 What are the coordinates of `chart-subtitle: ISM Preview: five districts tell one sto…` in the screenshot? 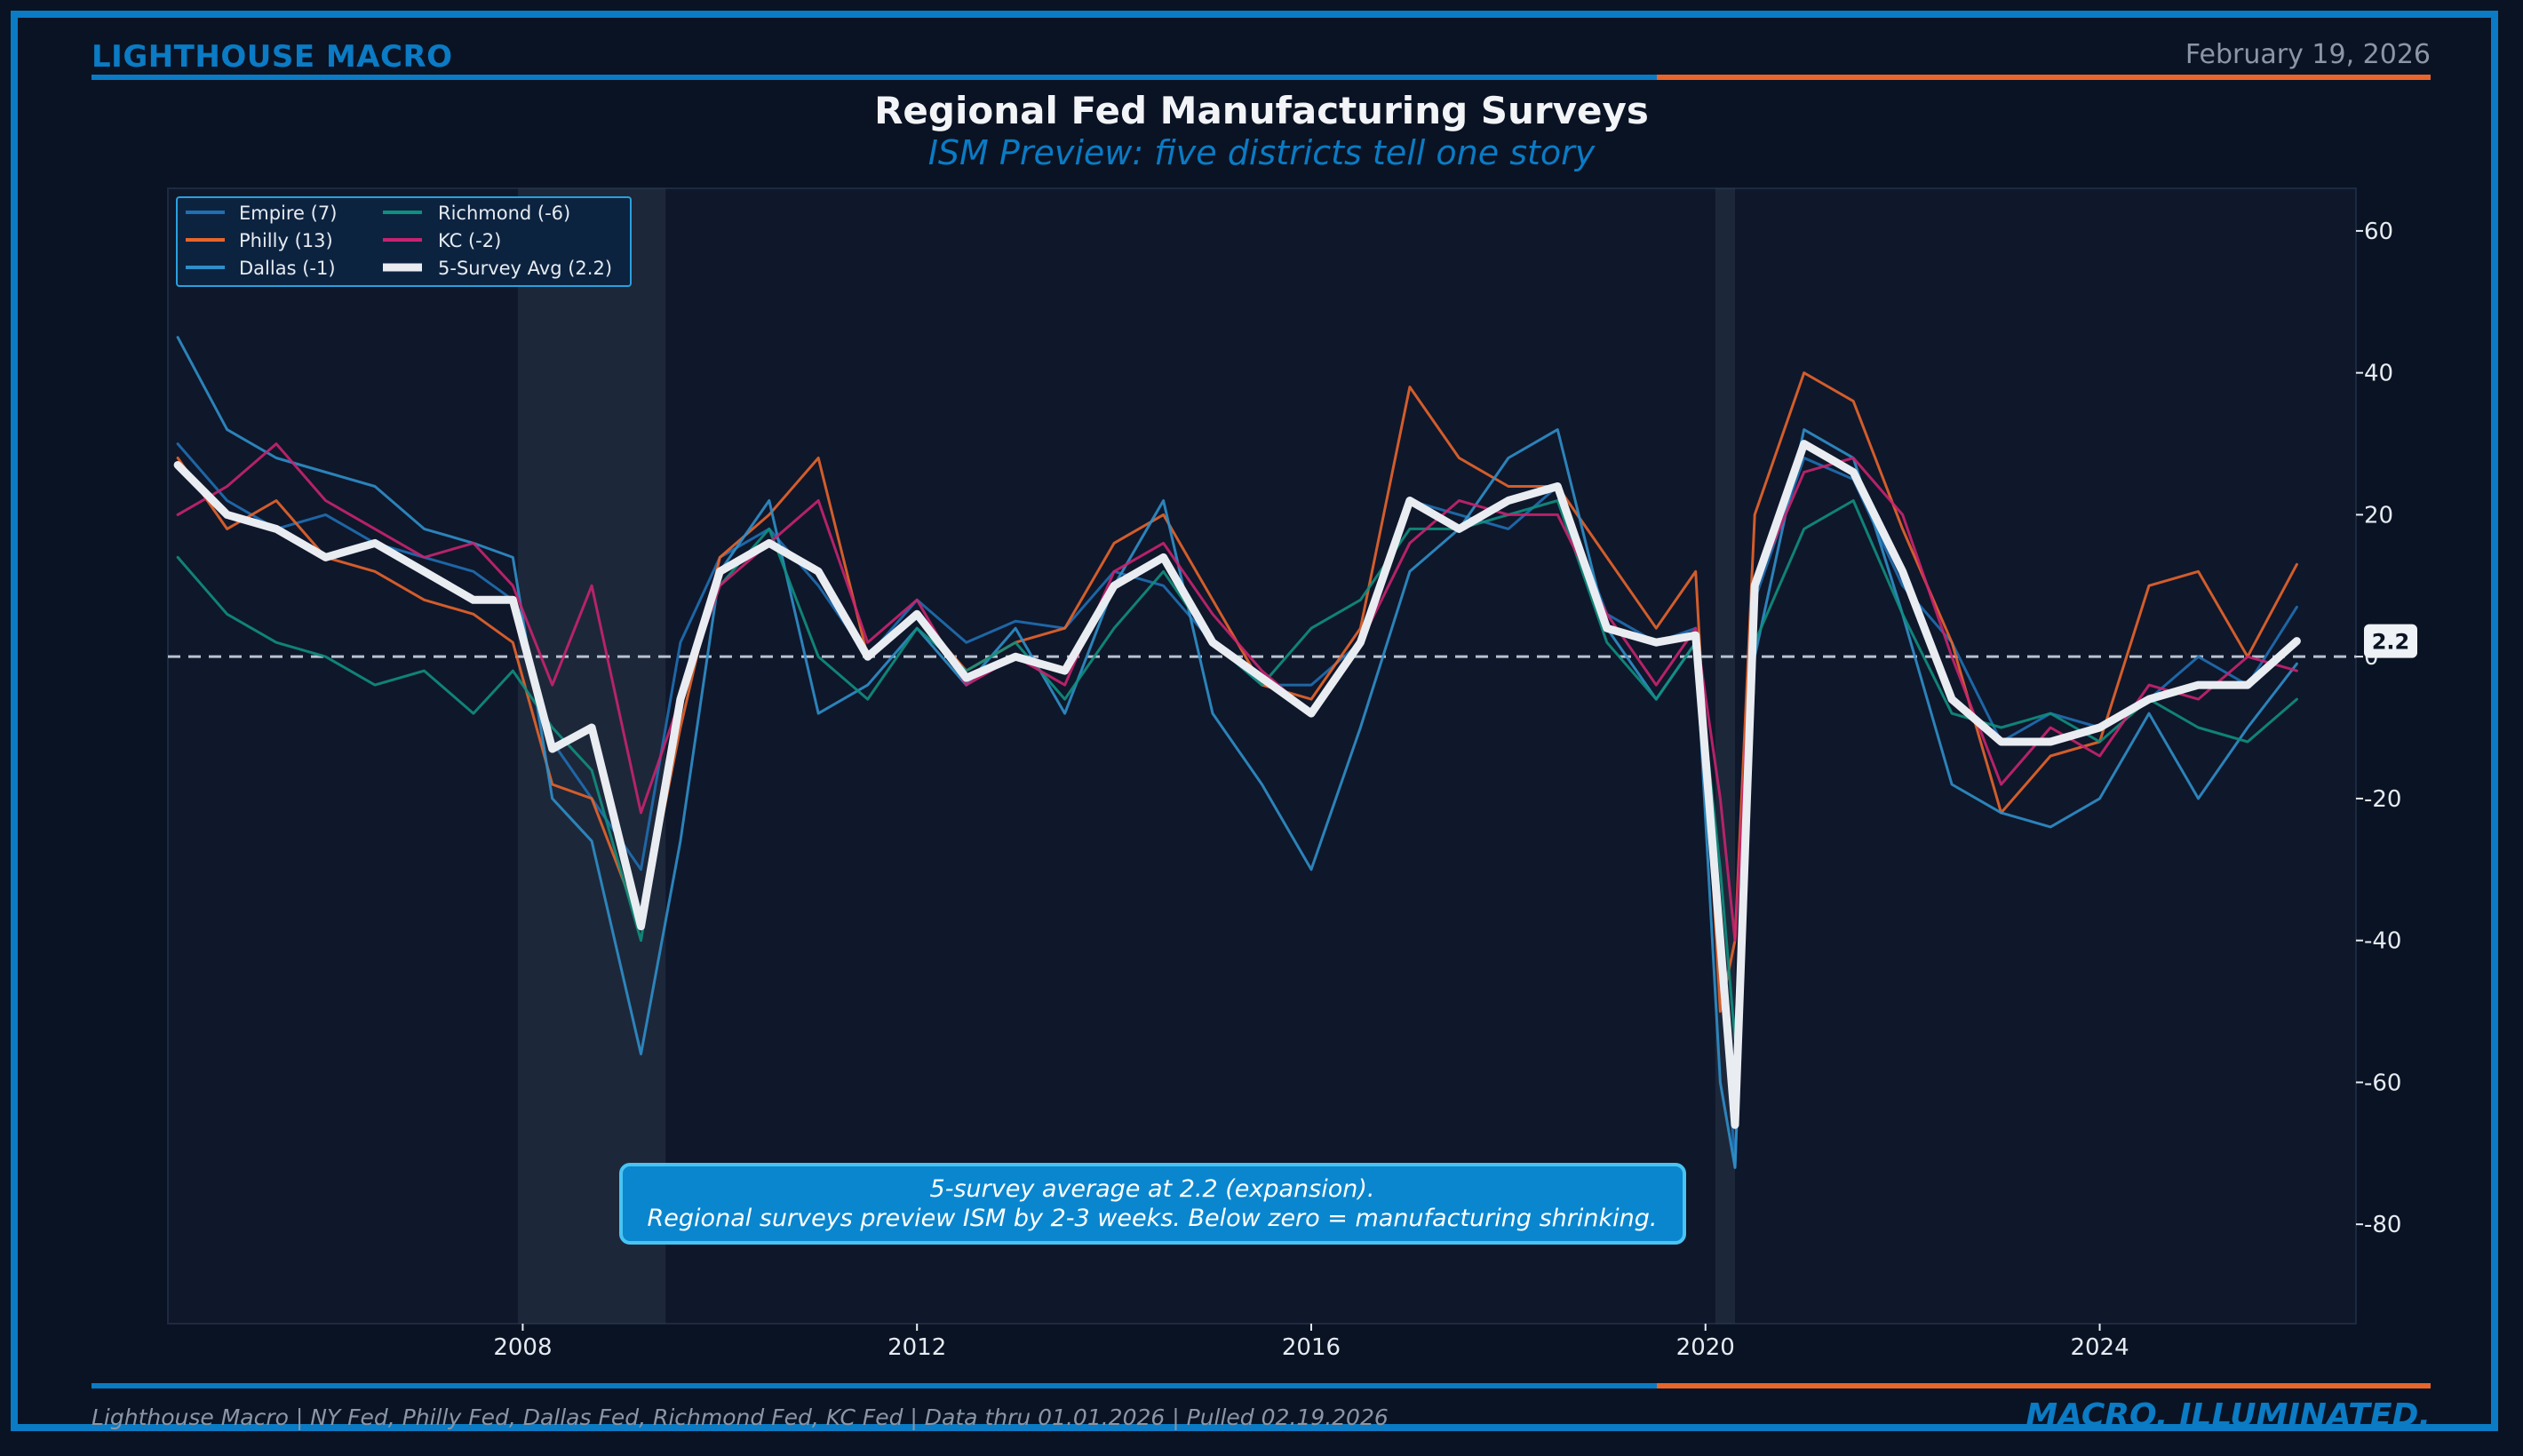 It's located at (1261, 152).